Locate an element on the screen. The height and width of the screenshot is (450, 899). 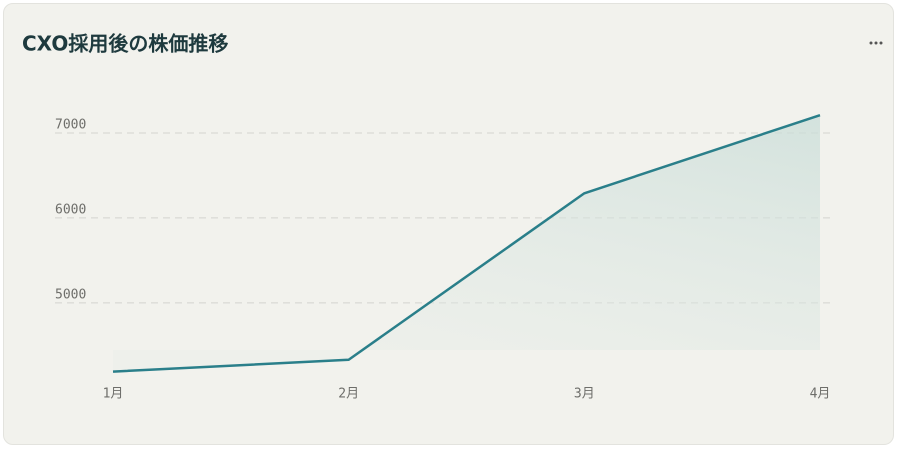
y-tick-label: 5000 is located at coordinates (70, 294).